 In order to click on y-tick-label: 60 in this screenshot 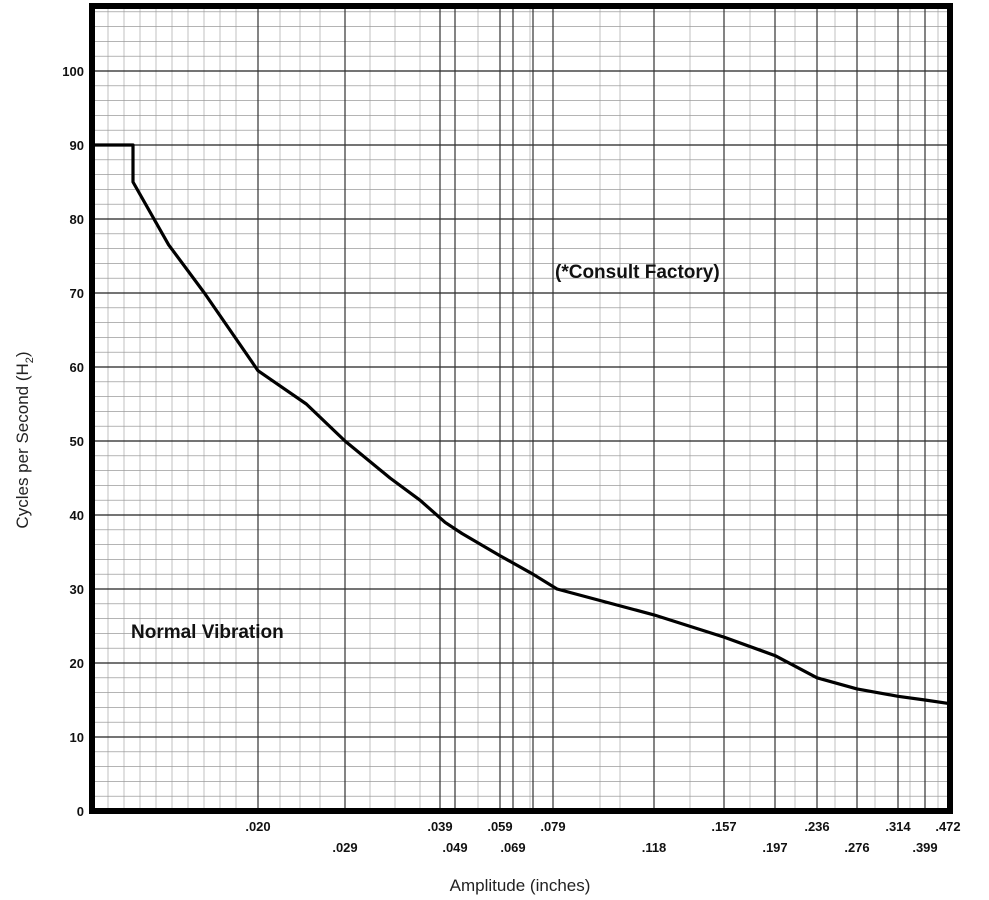, I will do `click(77, 367)`.